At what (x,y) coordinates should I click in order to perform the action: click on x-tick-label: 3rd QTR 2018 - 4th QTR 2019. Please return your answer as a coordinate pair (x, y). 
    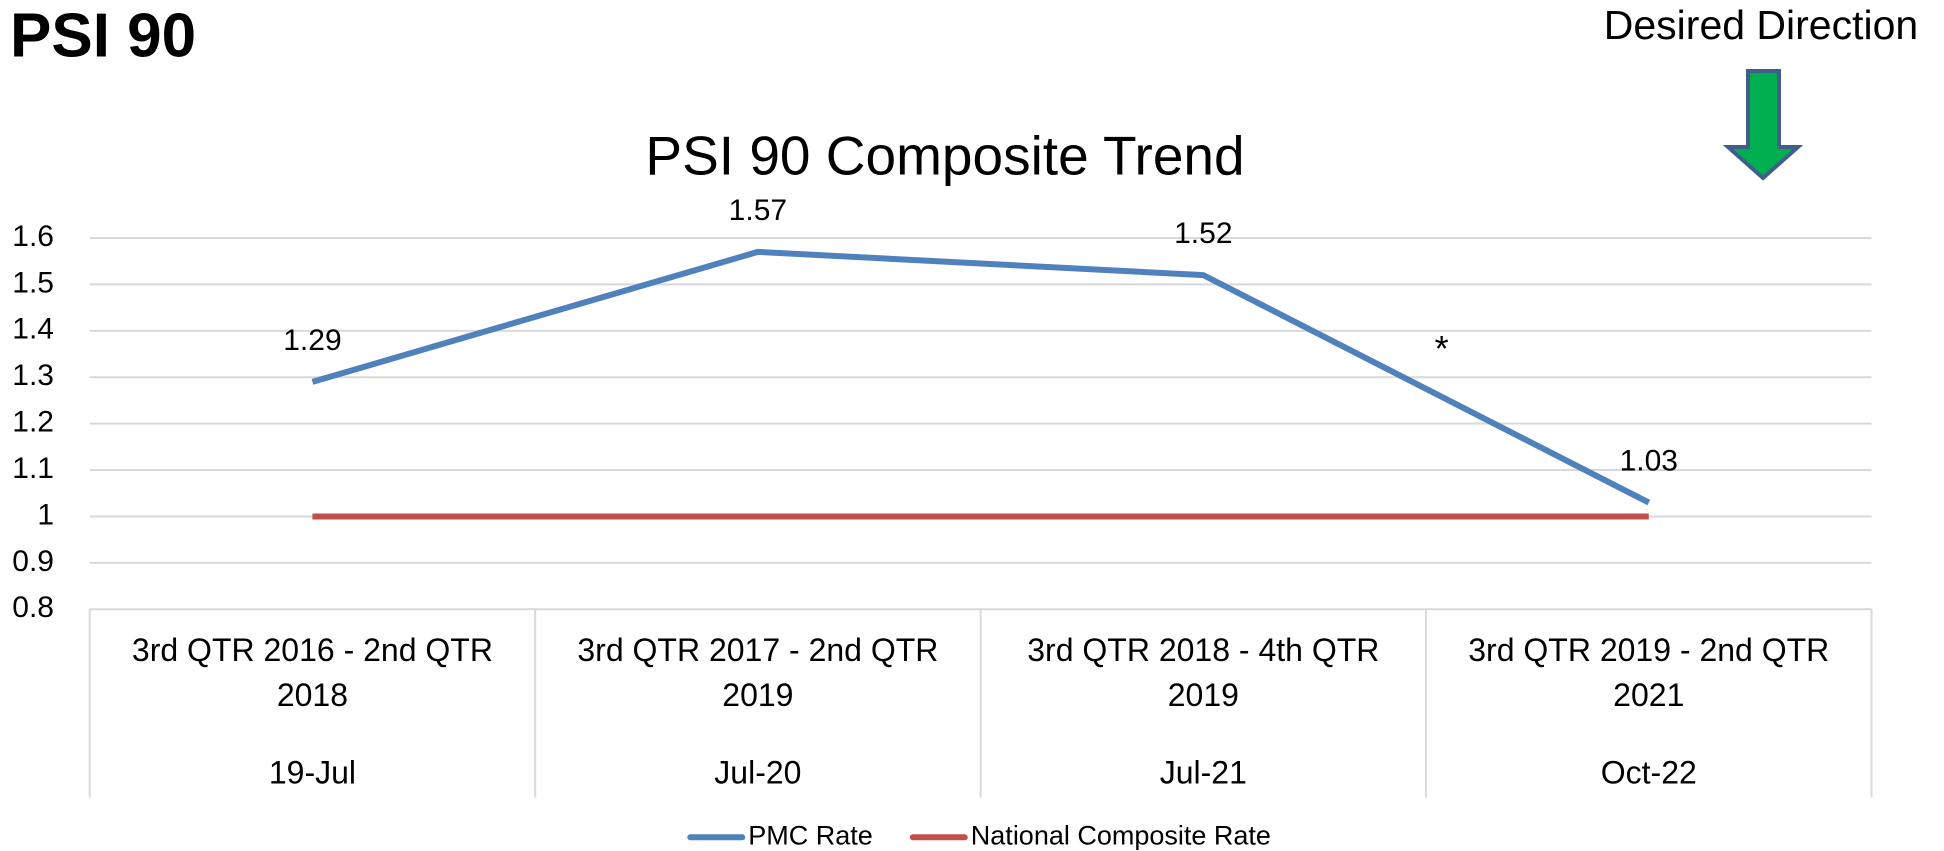
    Looking at the image, I should click on (1203, 672).